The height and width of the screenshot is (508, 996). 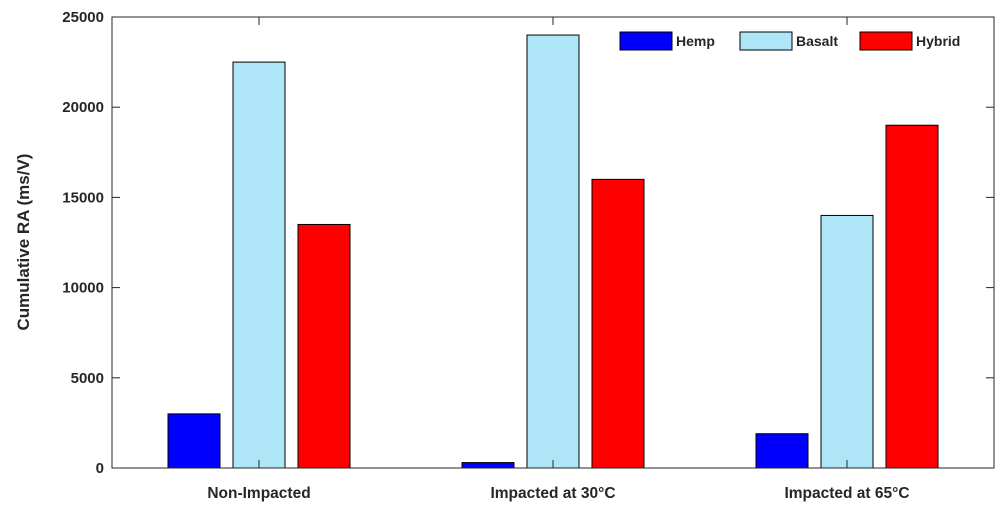 I want to click on x-tick-label: Impacted at 65°C, so click(x=846, y=493).